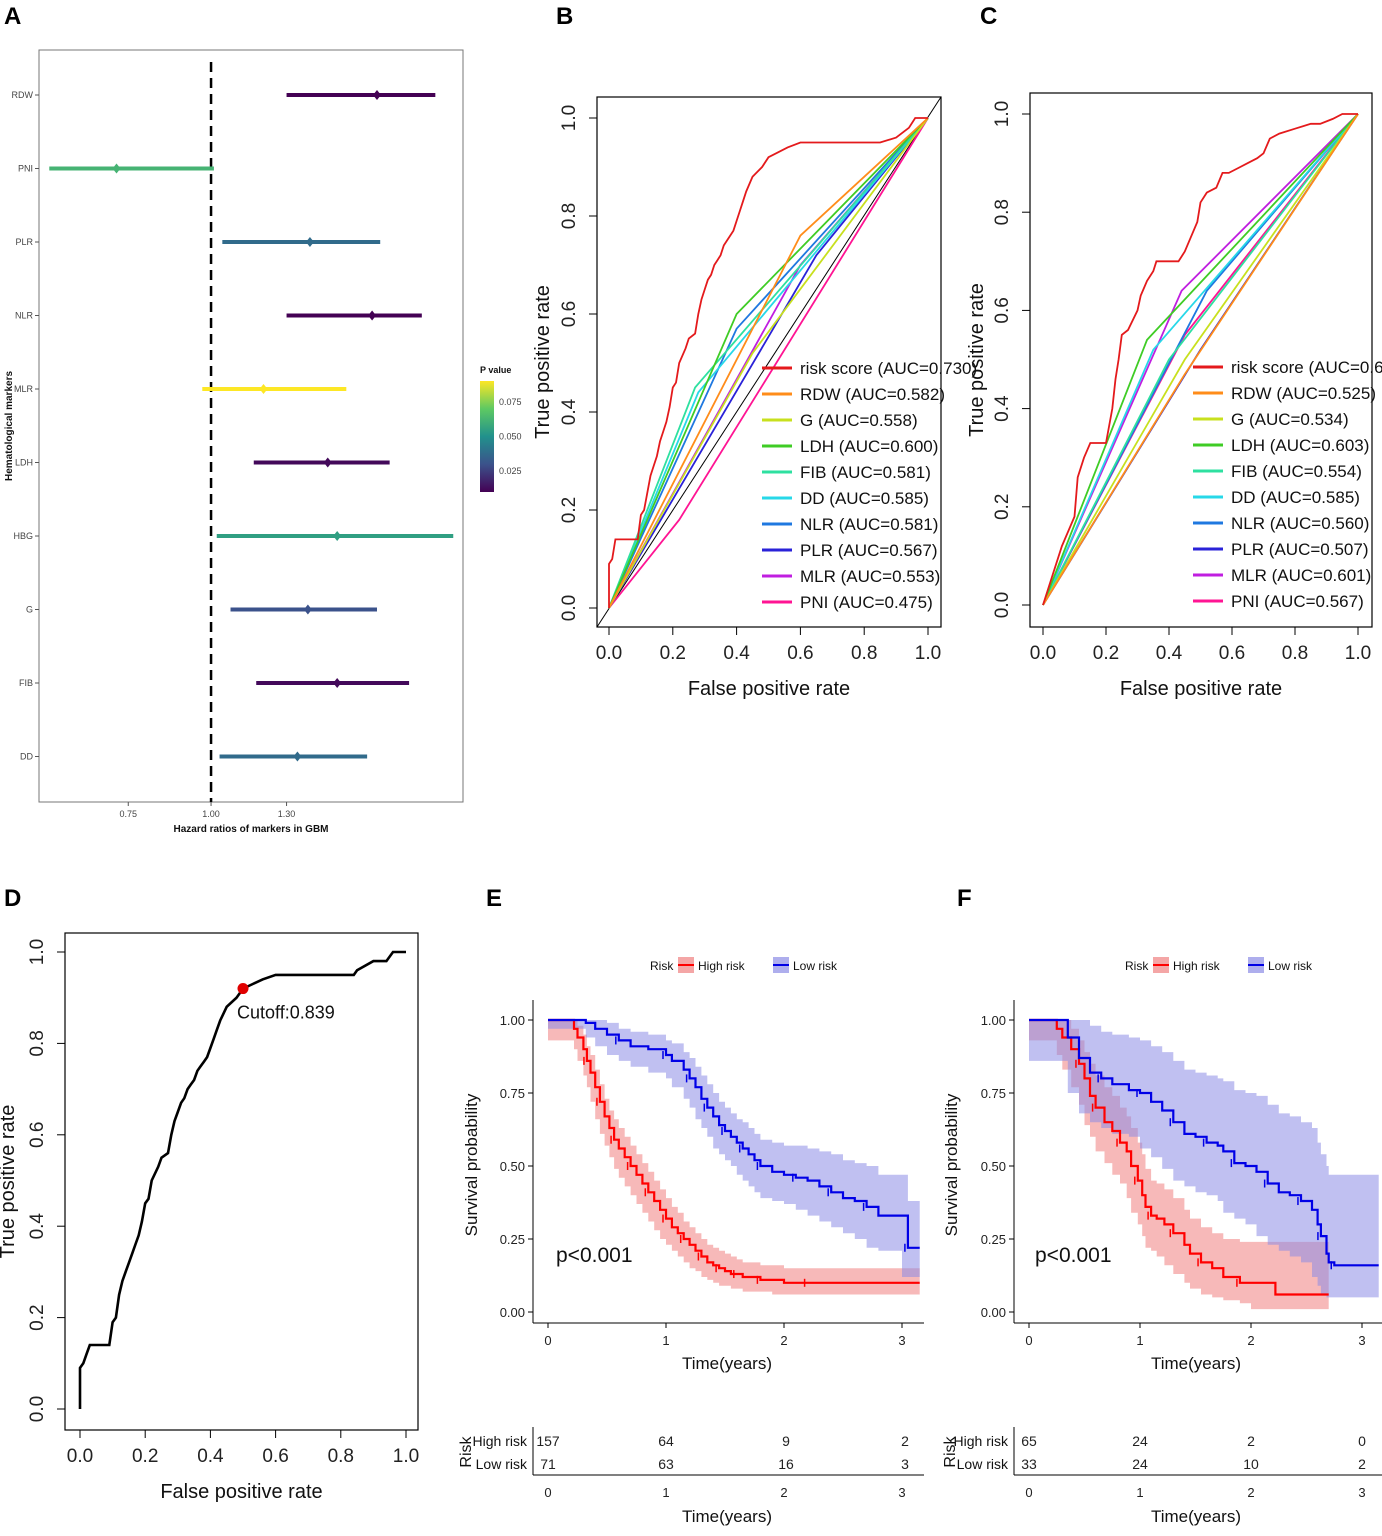 Image resolution: width=1382 pixels, height=1536 pixels. I want to click on marker-label-ldh: LDH, so click(24, 463).